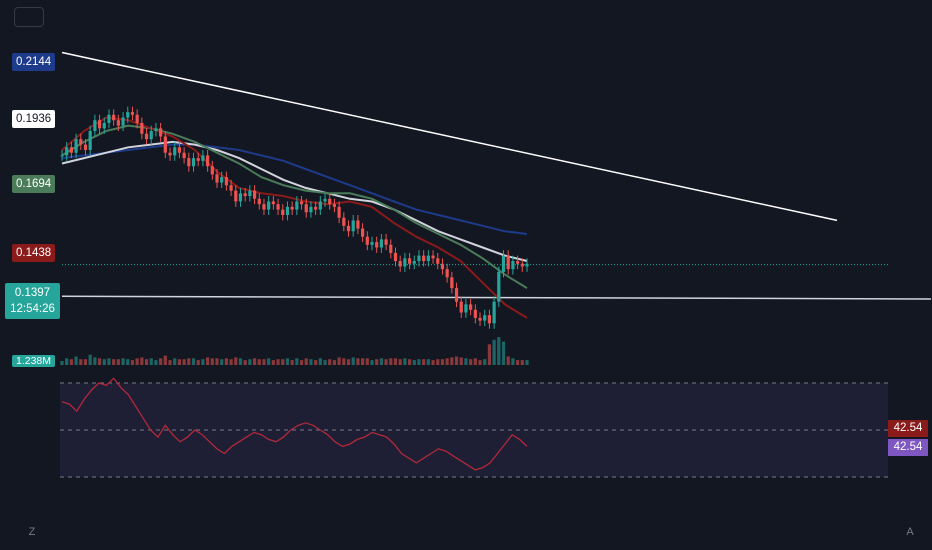  What do you see at coordinates (29, 17) in the screenshot?
I see `toolbar-button` at bounding box center [29, 17].